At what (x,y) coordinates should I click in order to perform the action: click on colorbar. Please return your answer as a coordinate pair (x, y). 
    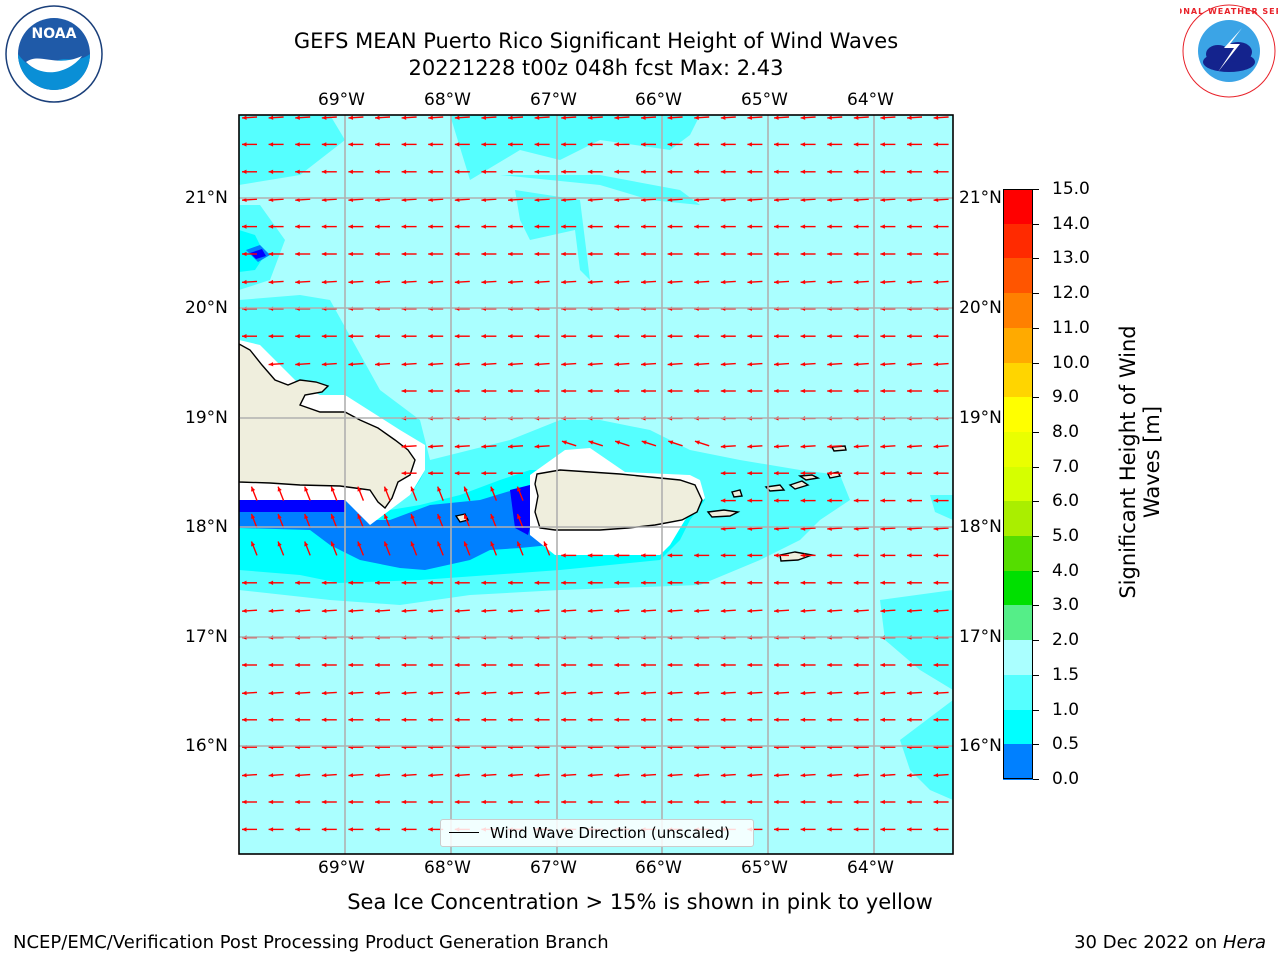
    Looking at the image, I should click on (1018, 484).